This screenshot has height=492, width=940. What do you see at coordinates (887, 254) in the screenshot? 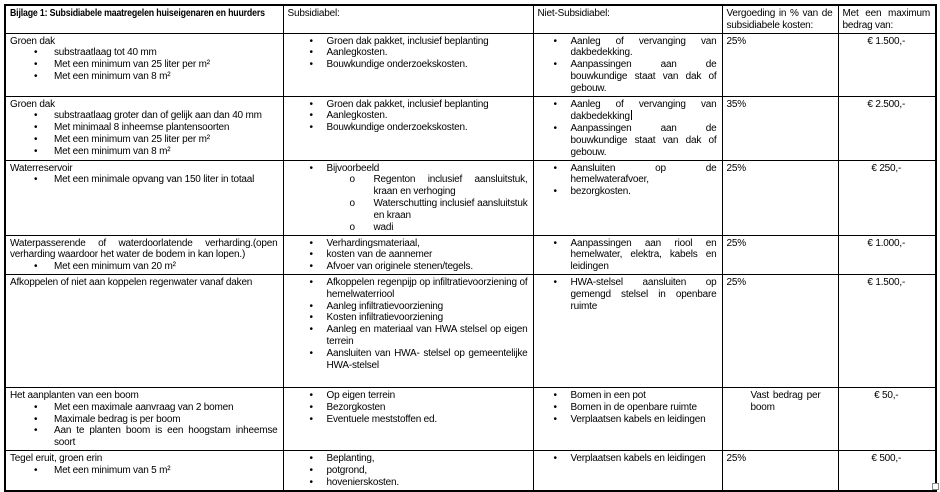
I see `maximum-cell: € 1.000,-` at bounding box center [887, 254].